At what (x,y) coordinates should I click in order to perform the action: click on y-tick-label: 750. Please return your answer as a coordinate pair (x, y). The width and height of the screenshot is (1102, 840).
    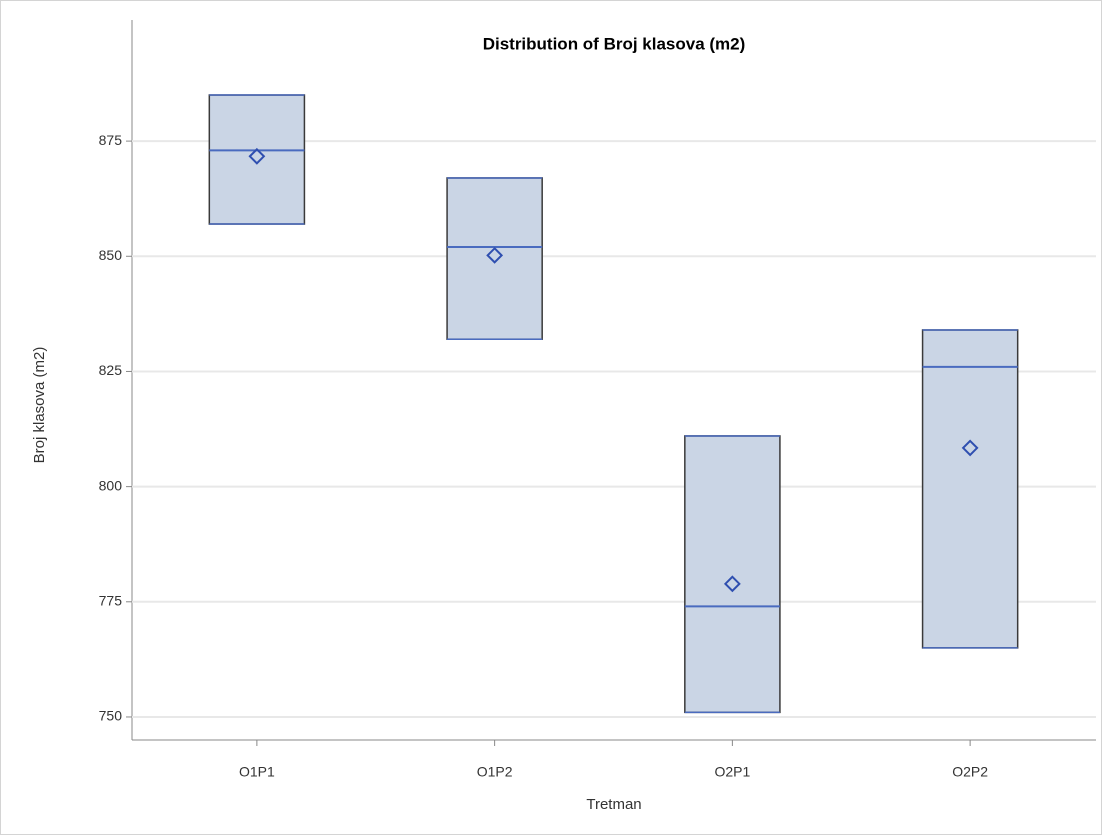
    Looking at the image, I should click on (111, 716).